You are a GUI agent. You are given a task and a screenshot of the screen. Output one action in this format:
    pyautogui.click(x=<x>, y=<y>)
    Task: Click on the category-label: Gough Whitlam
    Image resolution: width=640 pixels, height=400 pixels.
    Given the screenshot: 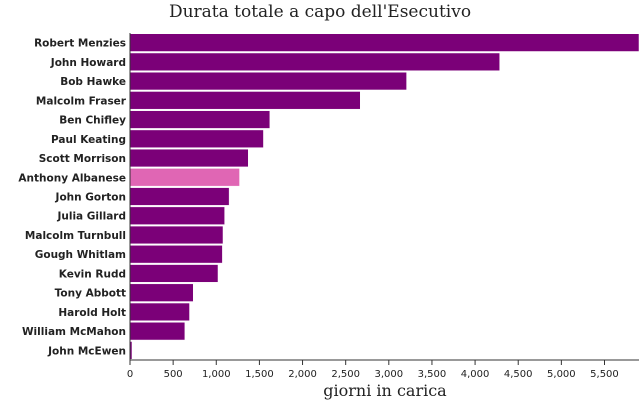 What is the action you would take?
    pyautogui.click(x=80, y=255)
    